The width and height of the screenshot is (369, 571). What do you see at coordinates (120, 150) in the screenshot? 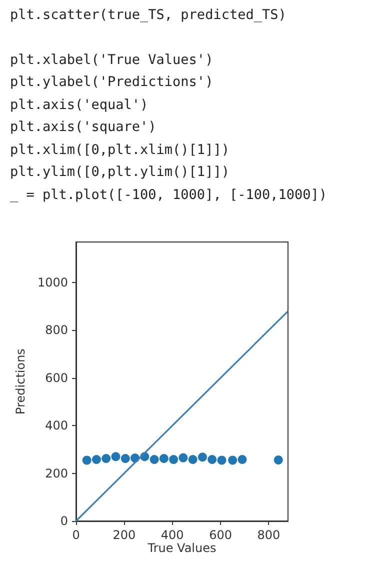
I see `text: plt.xlim([0,plt.xlim()[1]])` at bounding box center [120, 150].